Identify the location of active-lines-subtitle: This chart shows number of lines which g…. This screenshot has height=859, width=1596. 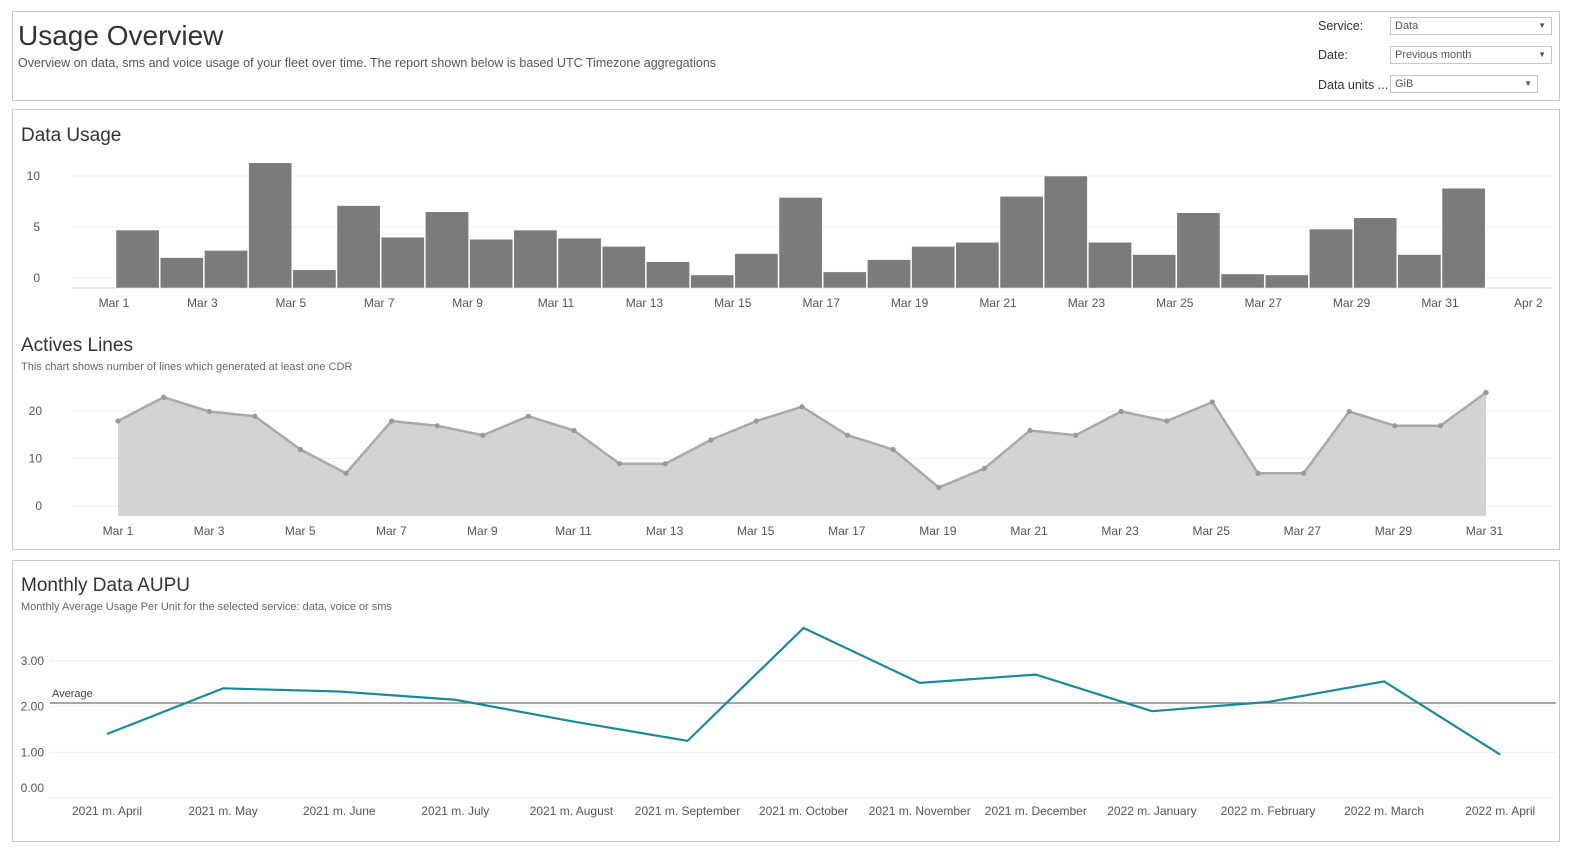
(187, 367).